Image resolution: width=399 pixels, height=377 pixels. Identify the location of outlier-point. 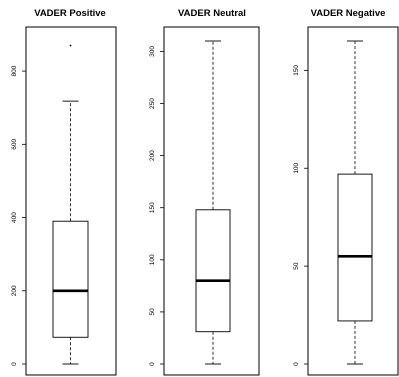
(70, 45).